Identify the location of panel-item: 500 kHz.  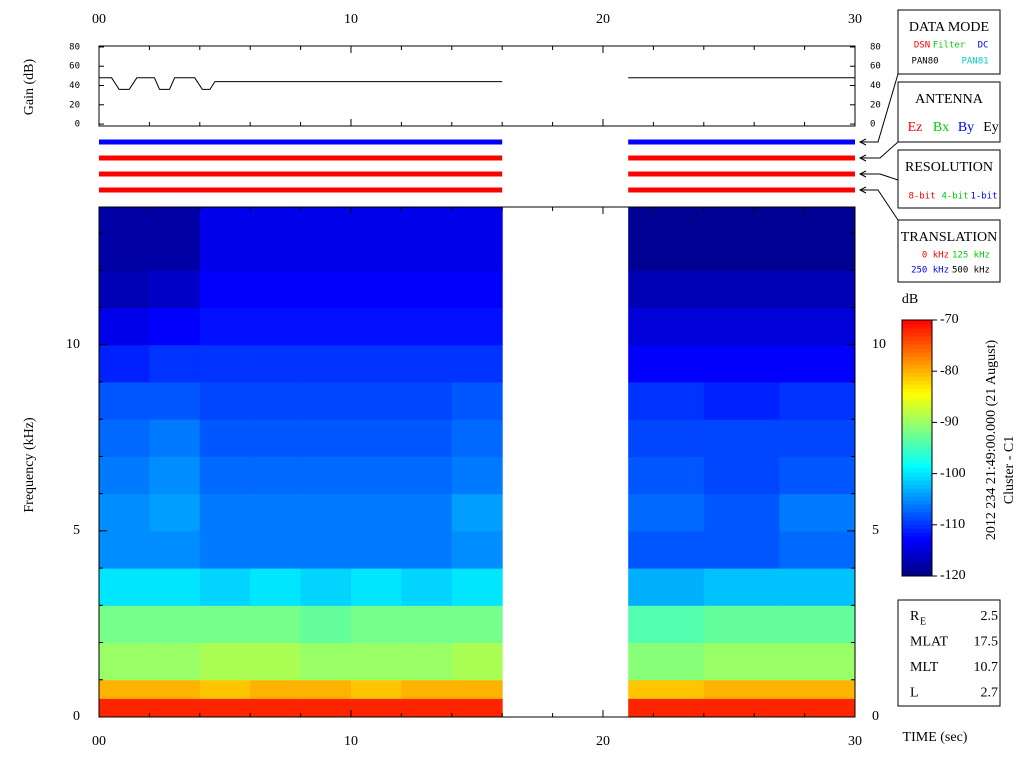
(971, 271).